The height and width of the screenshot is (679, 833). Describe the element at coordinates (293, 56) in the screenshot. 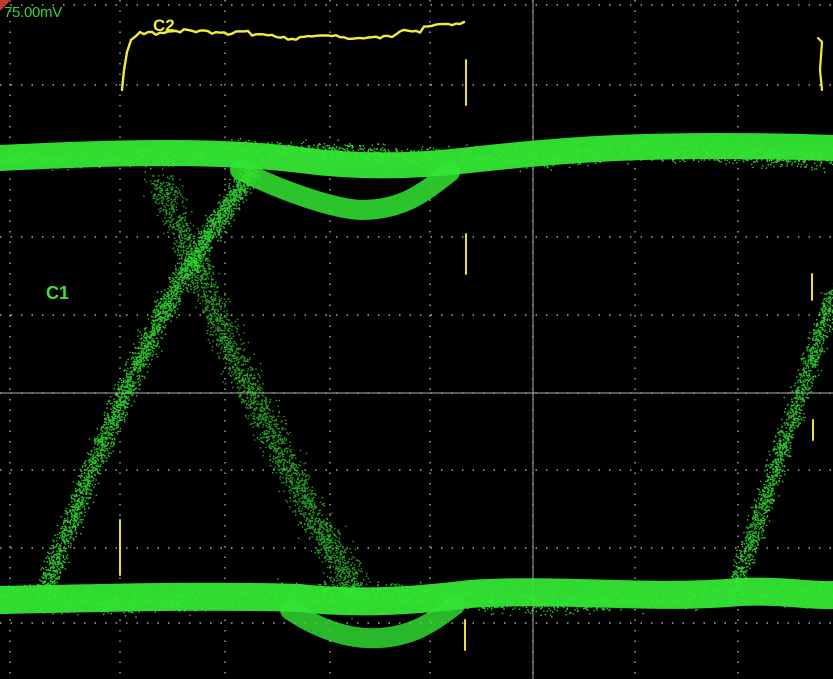

I see `ch2-waveform-trace` at that location.